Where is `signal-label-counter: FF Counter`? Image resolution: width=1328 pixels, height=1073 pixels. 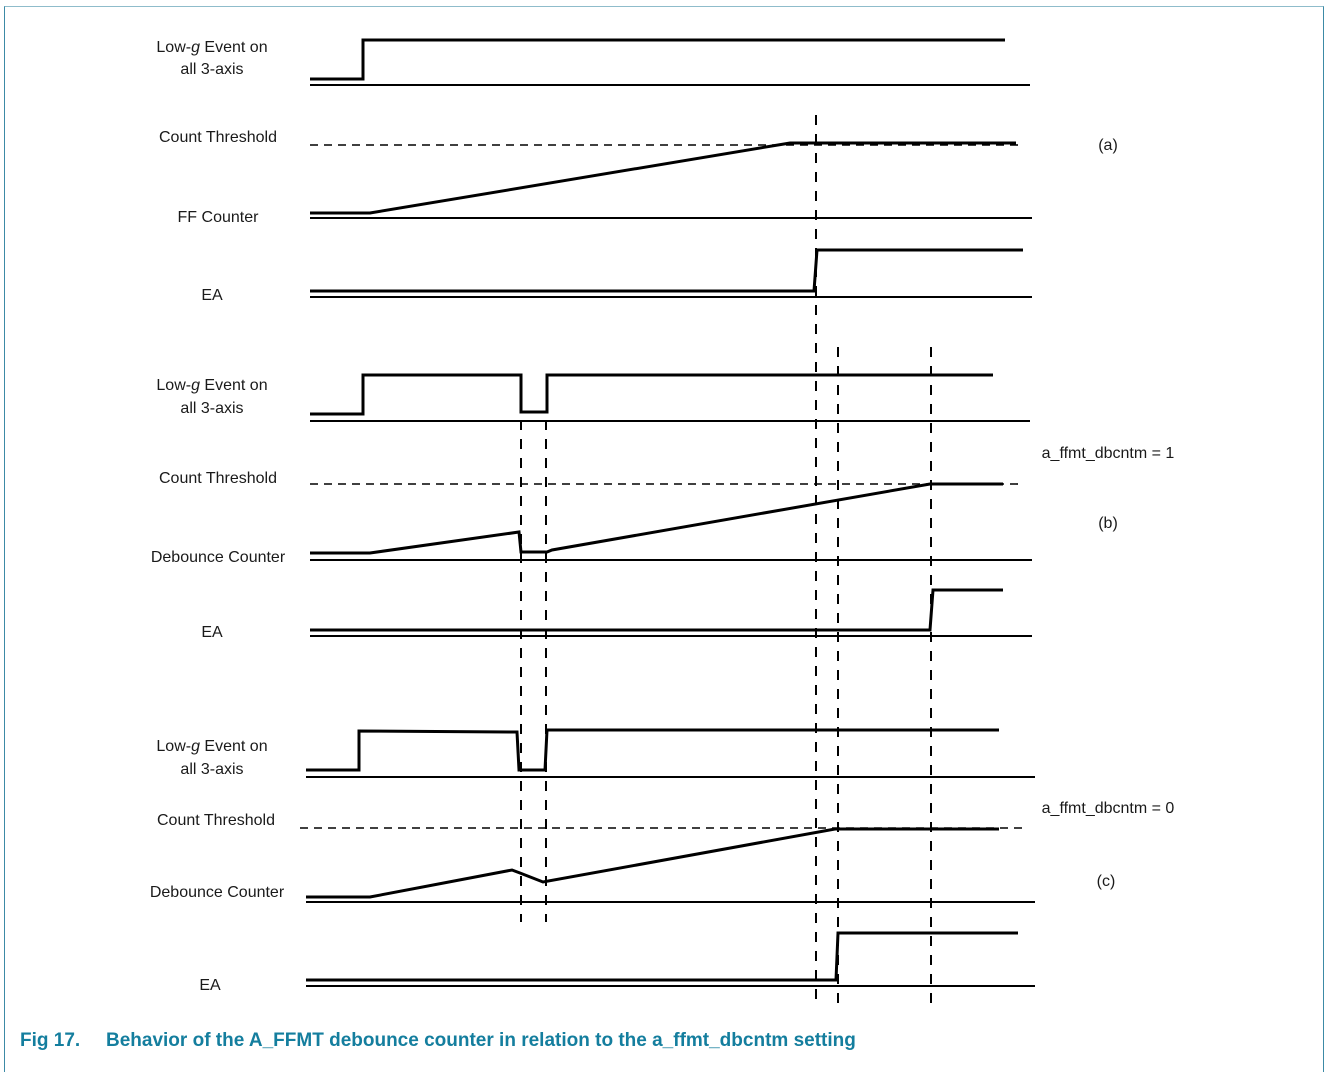
signal-label-counter: FF Counter is located at coordinates (219, 217).